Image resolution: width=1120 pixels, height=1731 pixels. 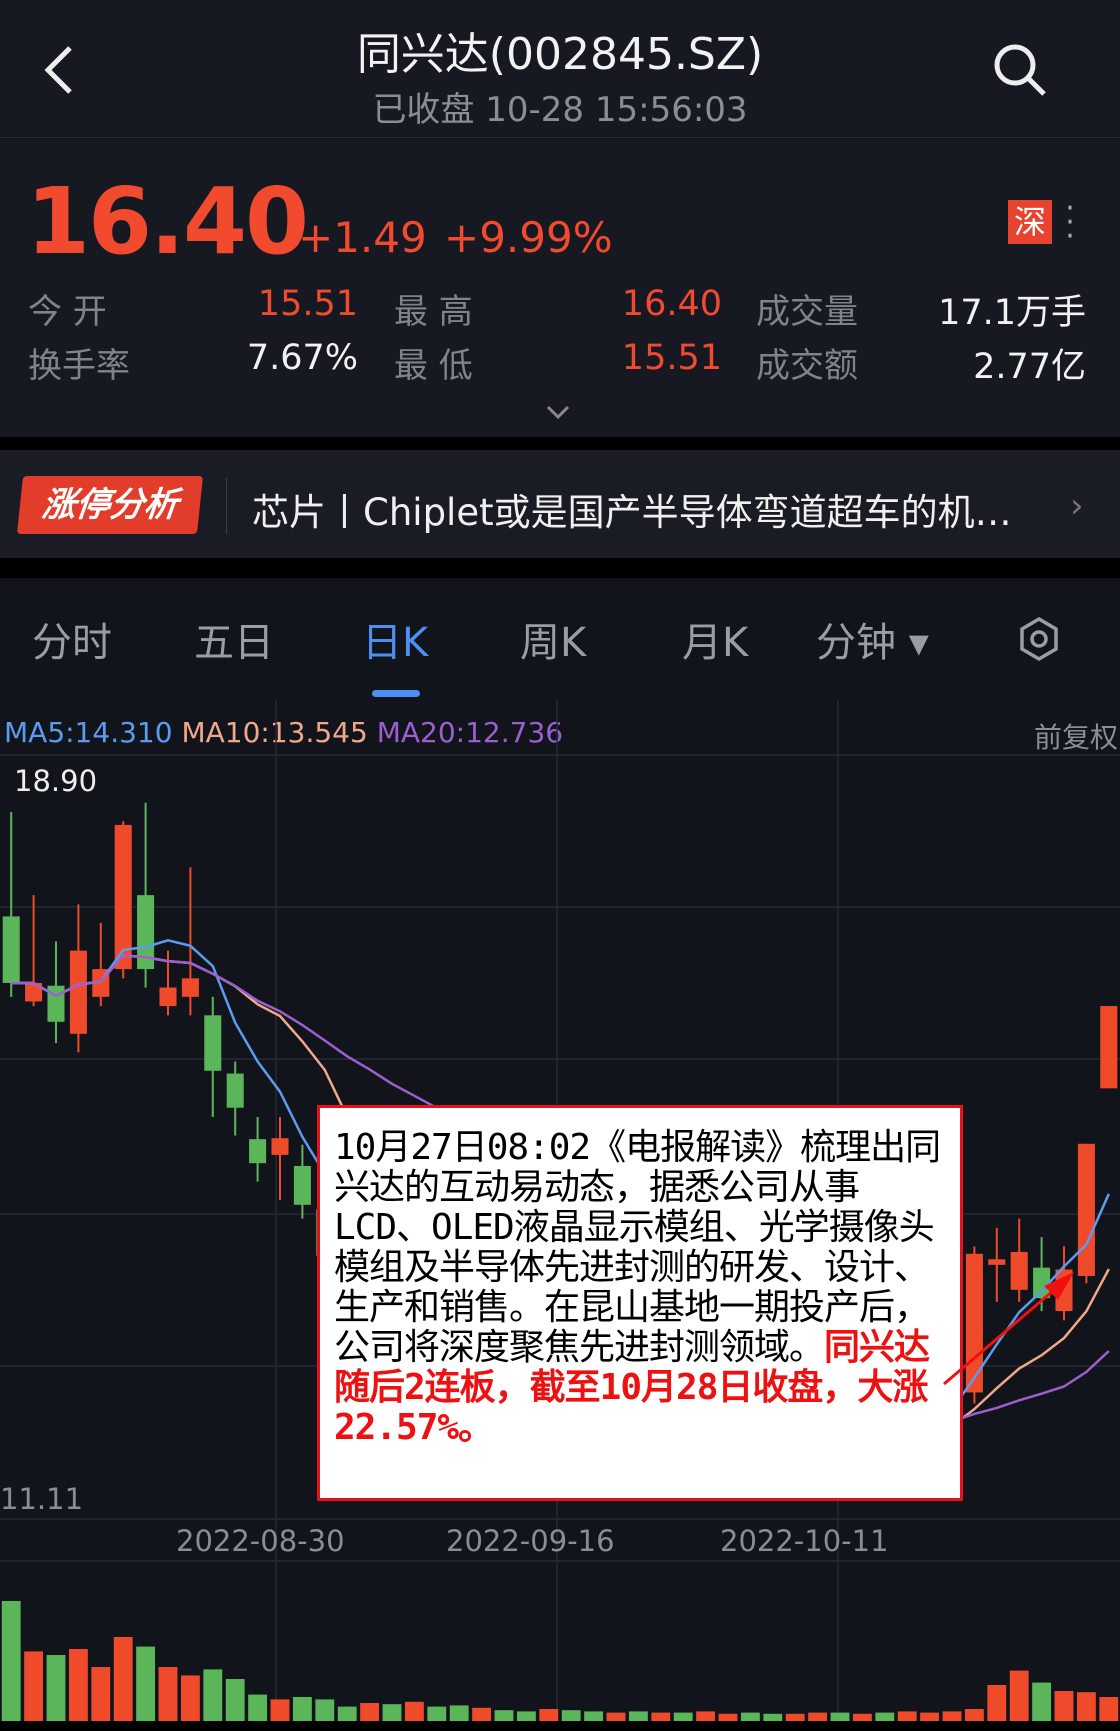 What do you see at coordinates (553, 643) in the screenshot?
I see `tab-3: 周K` at bounding box center [553, 643].